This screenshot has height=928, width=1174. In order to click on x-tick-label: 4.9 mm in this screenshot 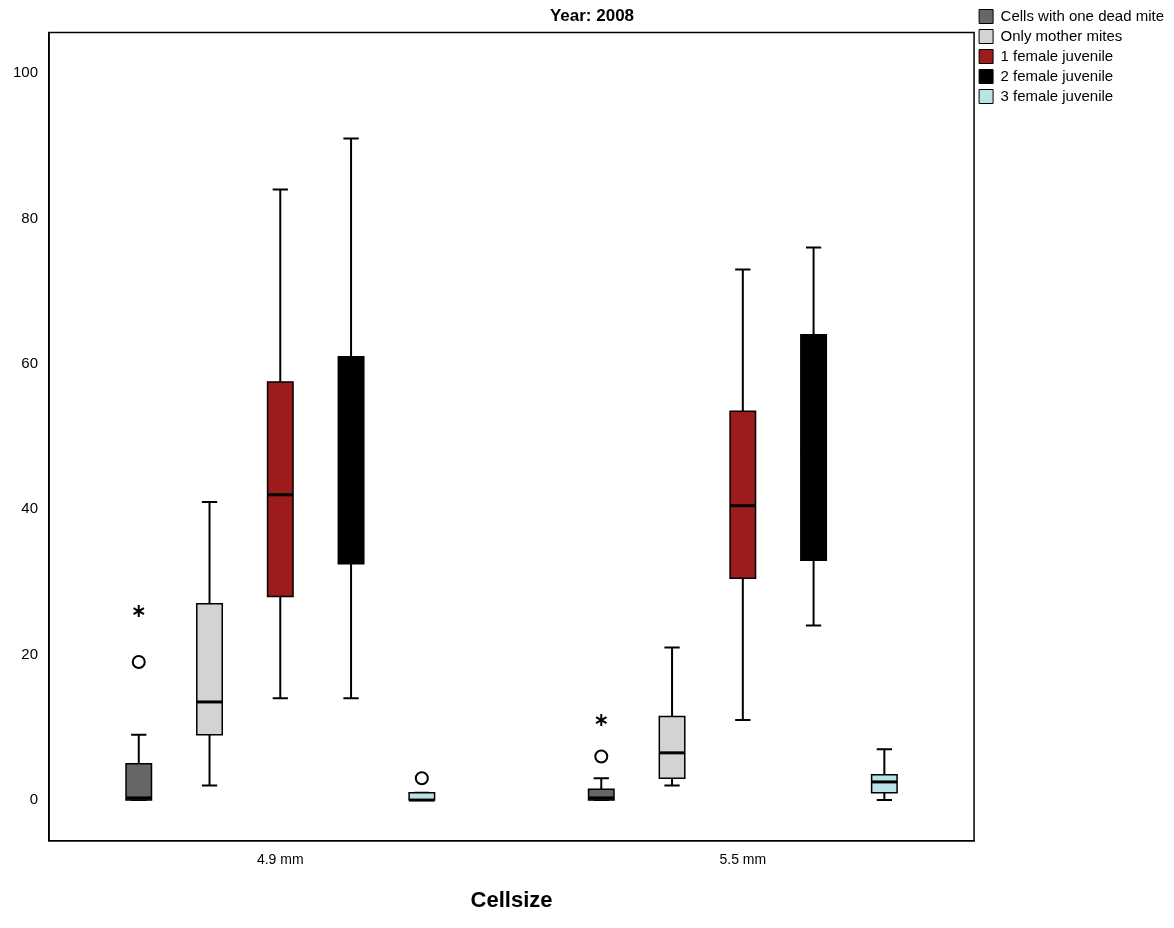, I will do `click(280, 859)`.